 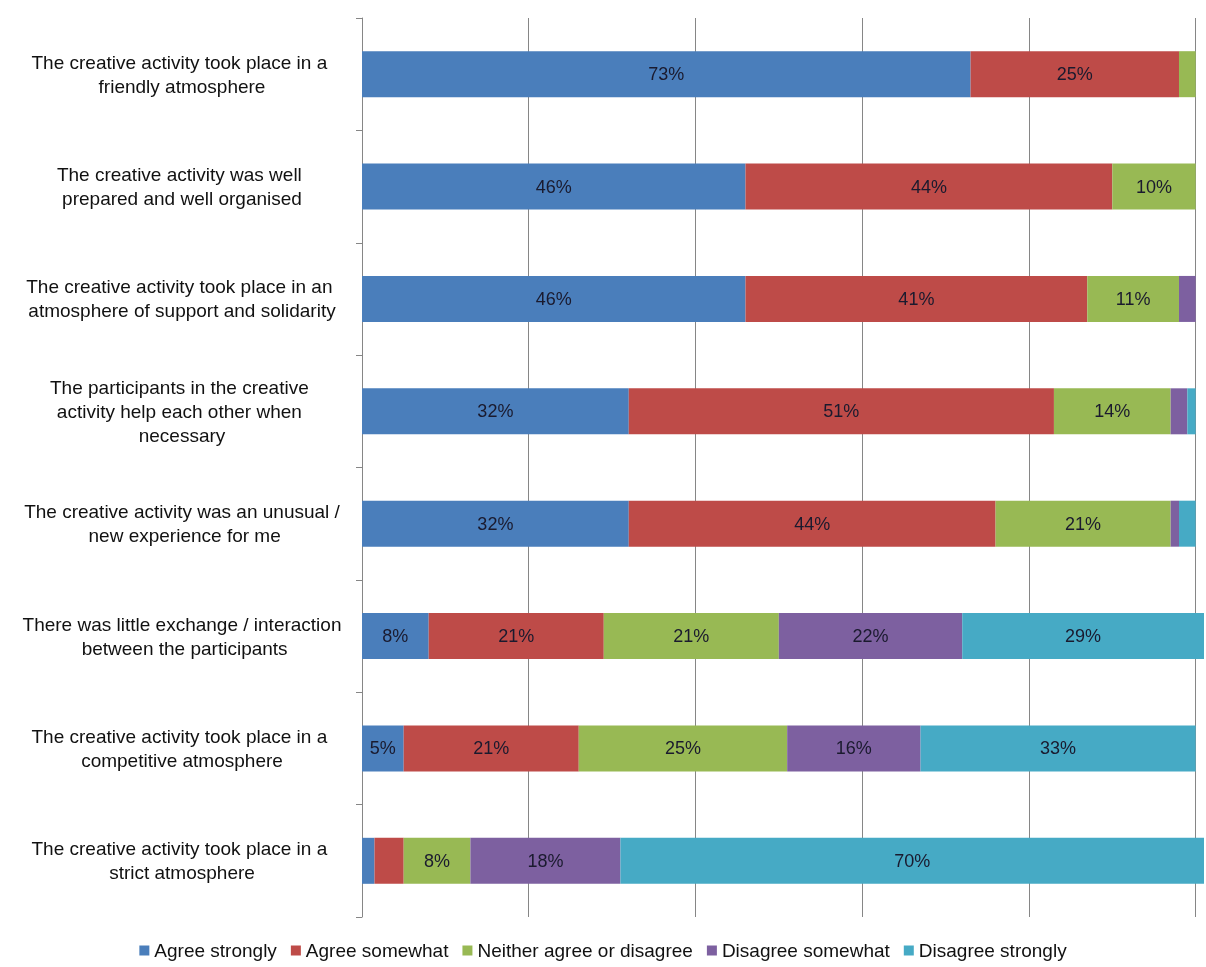 I want to click on y-tick-label: The creative activity was well prepared and well organised, so click(x=182, y=187).